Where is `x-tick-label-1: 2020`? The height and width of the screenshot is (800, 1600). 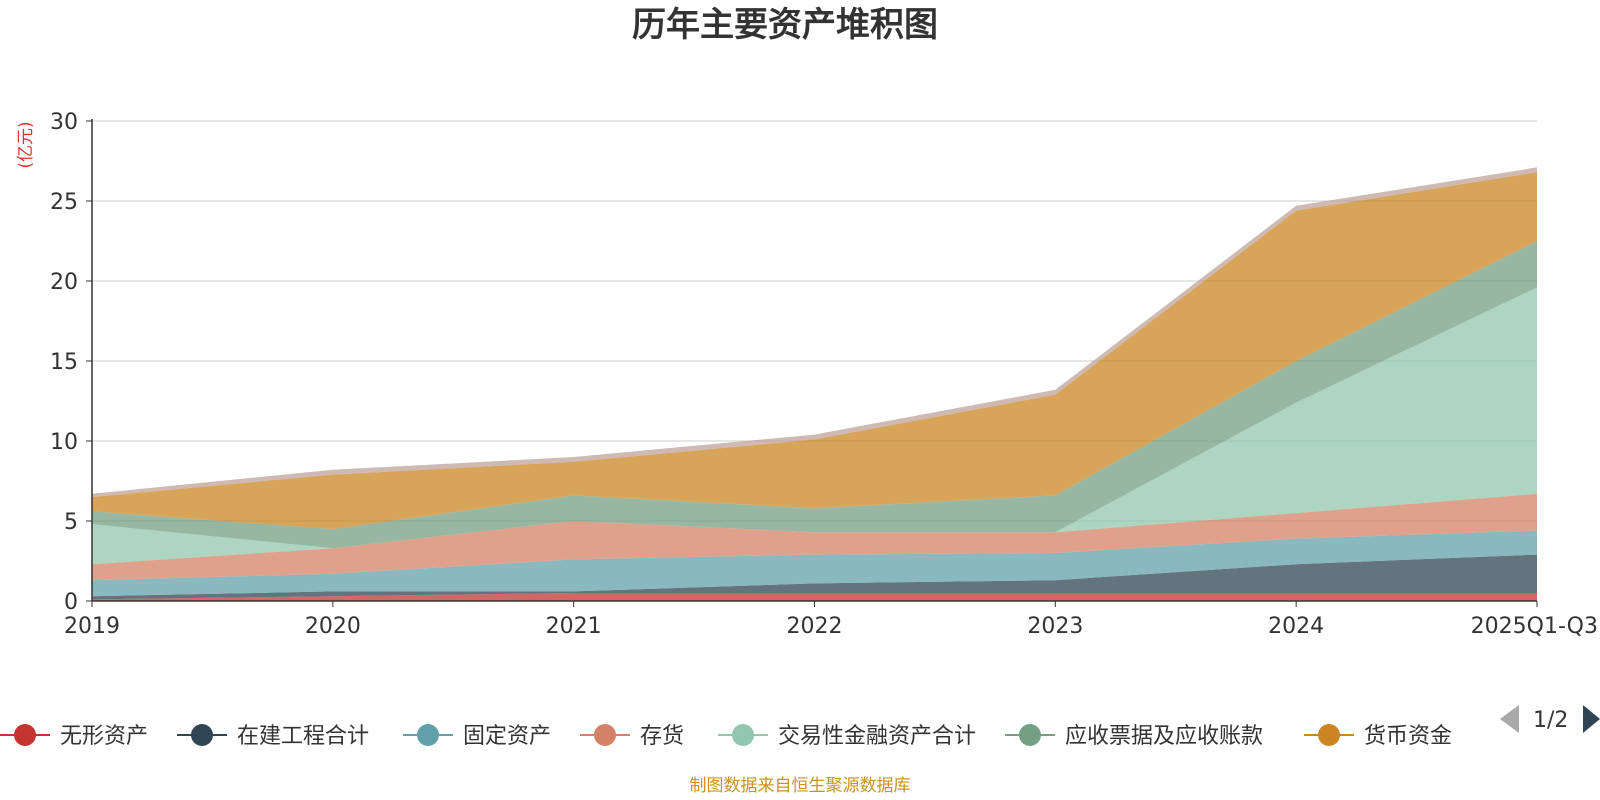
x-tick-label-1: 2020 is located at coordinates (333, 626).